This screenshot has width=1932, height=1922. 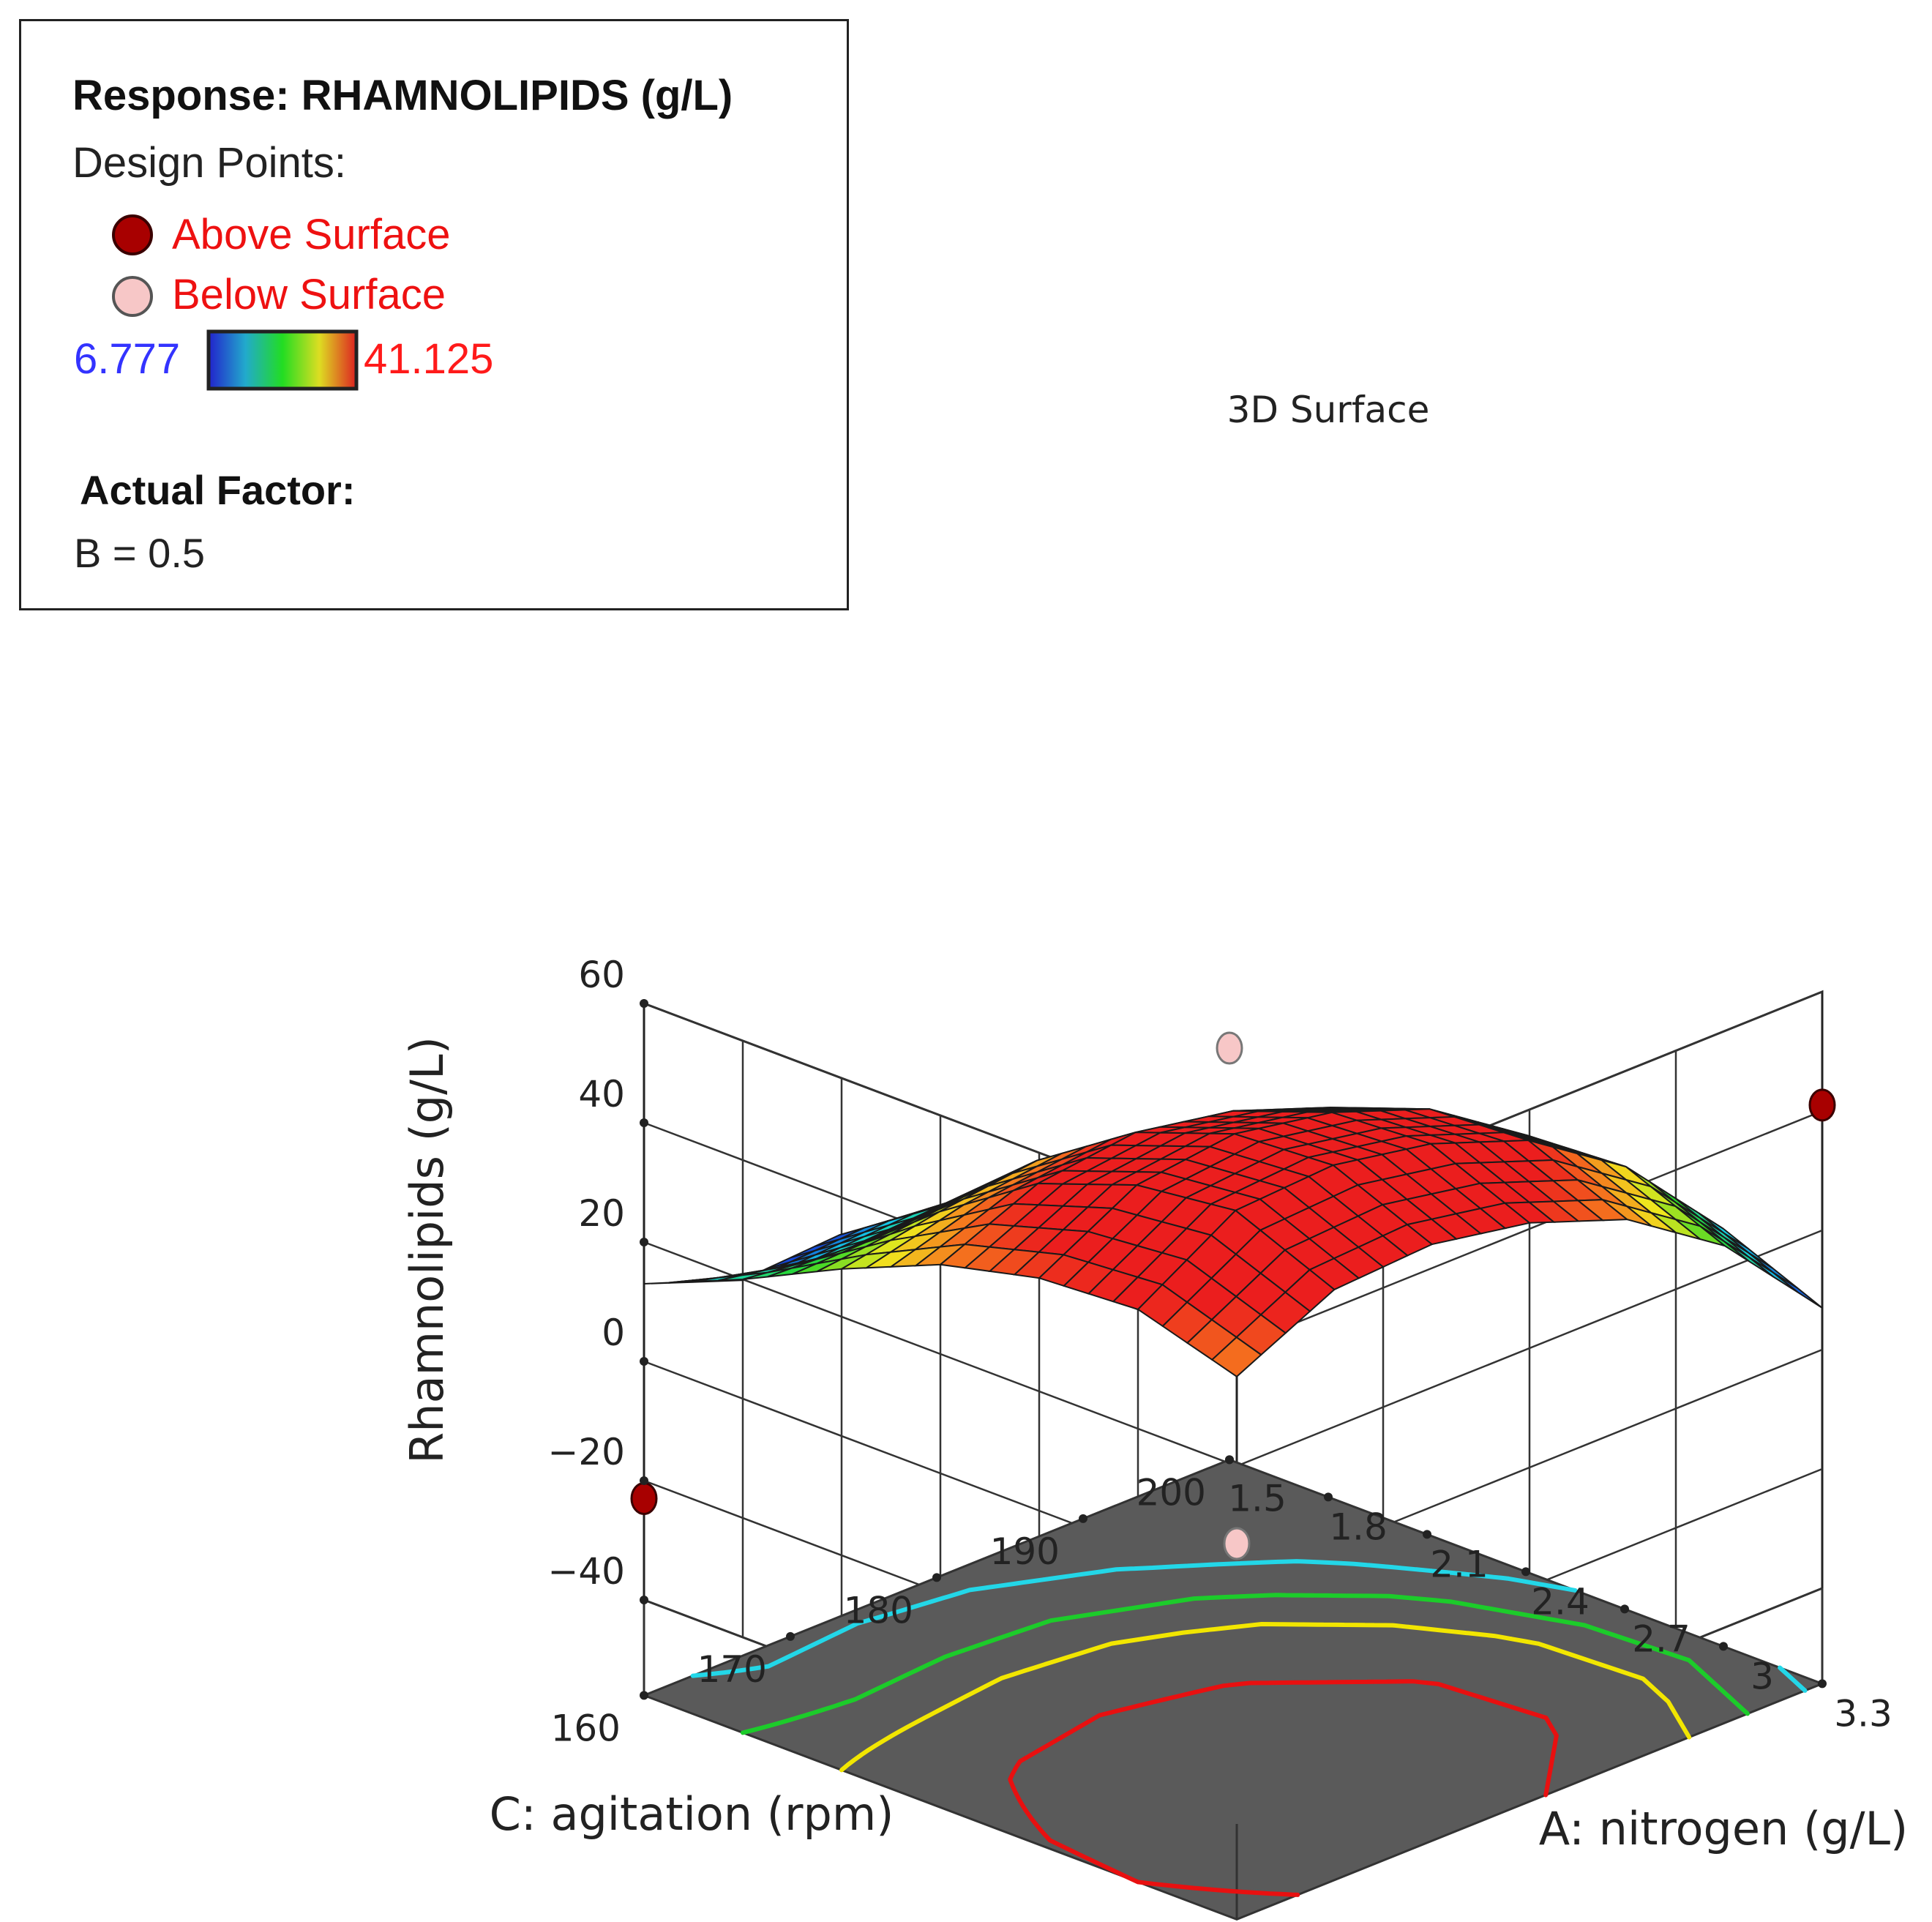 What do you see at coordinates (132, 234) in the screenshot?
I see `above-surface-marker-icon` at bounding box center [132, 234].